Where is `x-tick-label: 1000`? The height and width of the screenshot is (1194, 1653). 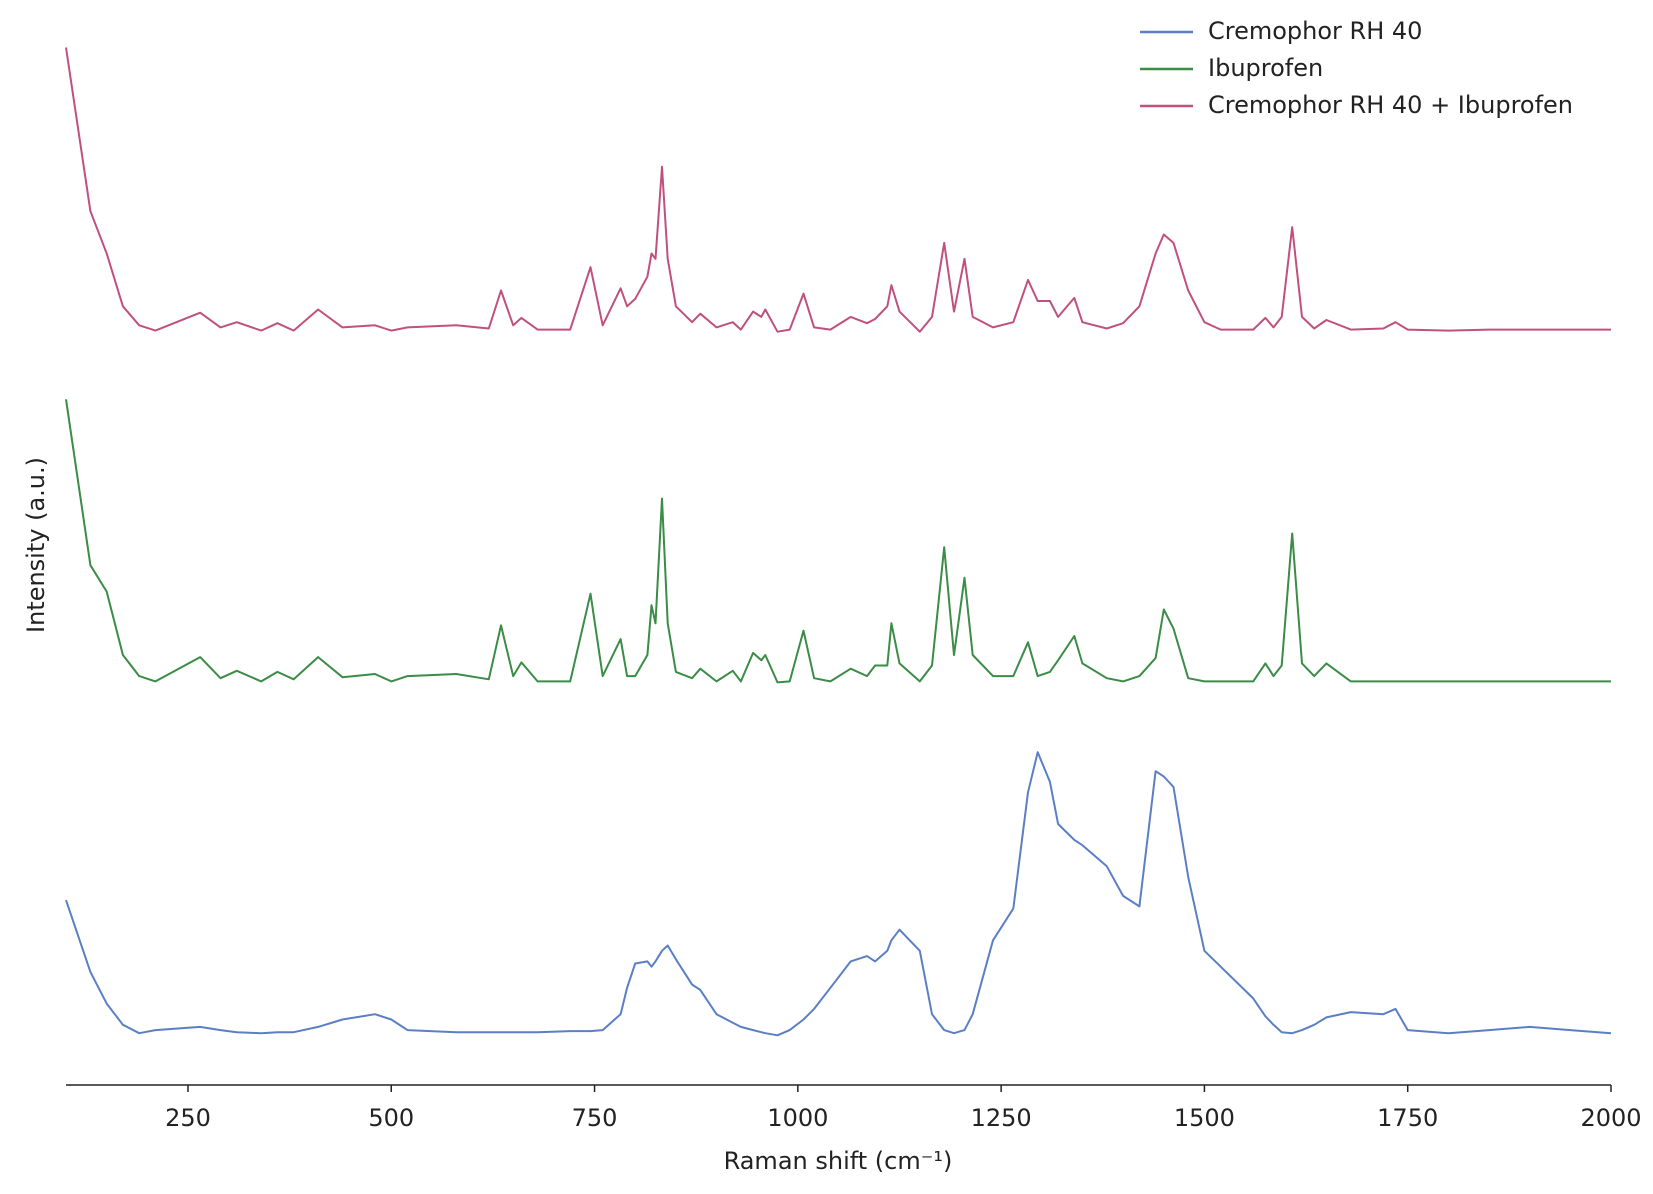 x-tick-label: 1000 is located at coordinates (797, 1118).